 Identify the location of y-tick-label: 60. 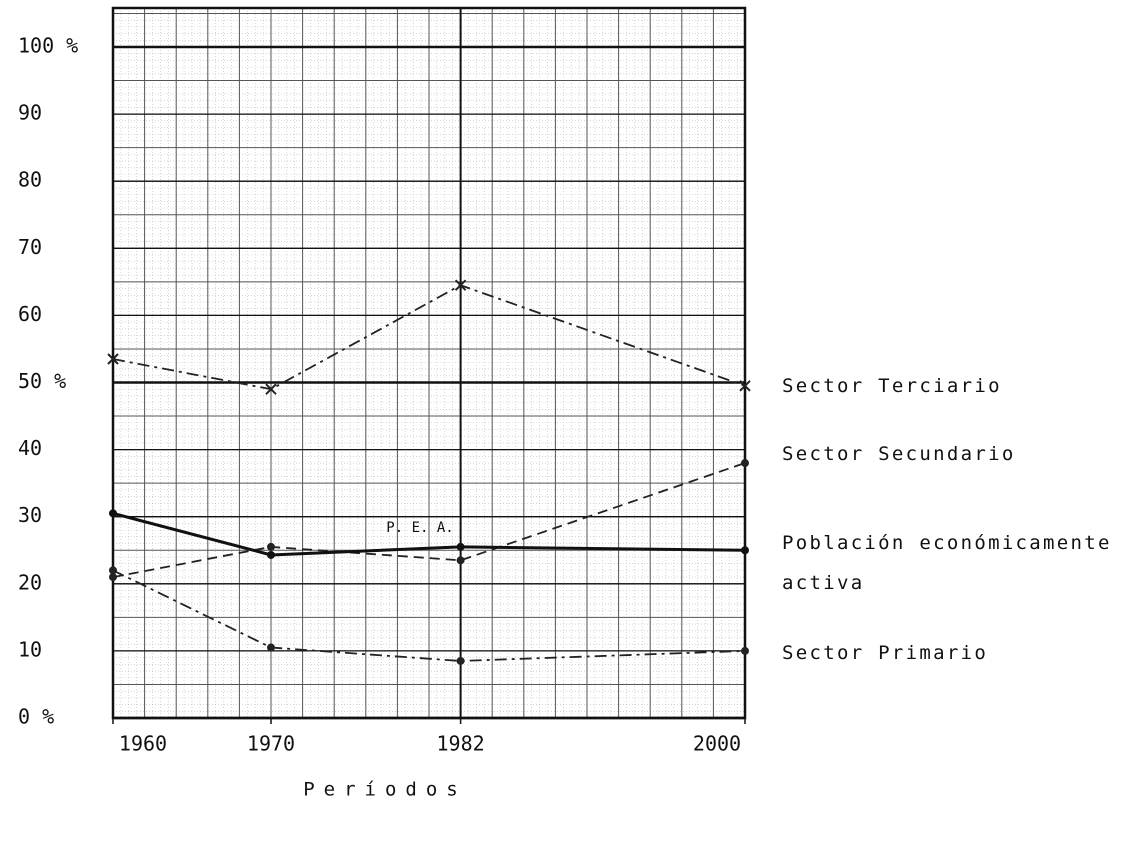
(30, 314).